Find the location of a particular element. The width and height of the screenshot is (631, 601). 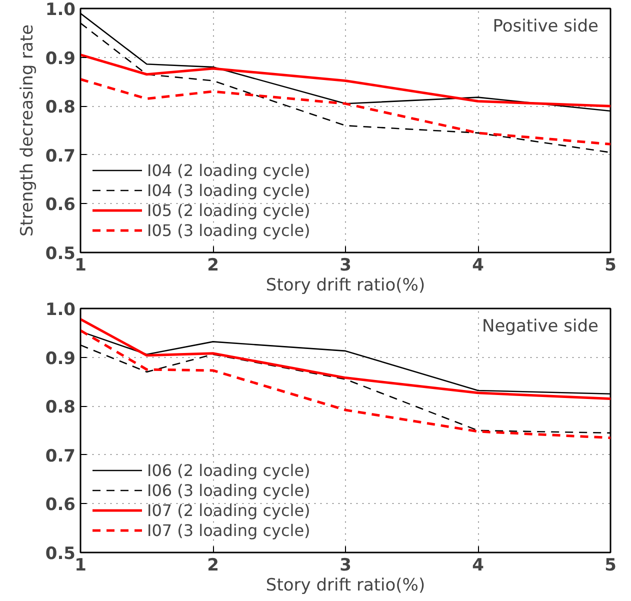

text: Negative side is located at coordinates (540, 326).